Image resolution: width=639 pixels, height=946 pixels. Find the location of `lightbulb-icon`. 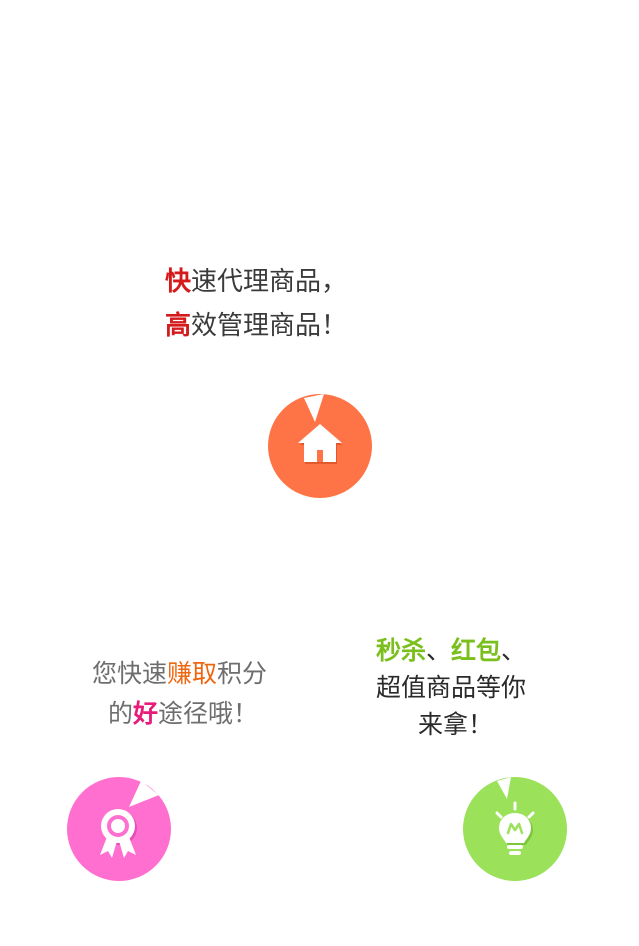

lightbulb-icon is located at coordinates (515, 816).